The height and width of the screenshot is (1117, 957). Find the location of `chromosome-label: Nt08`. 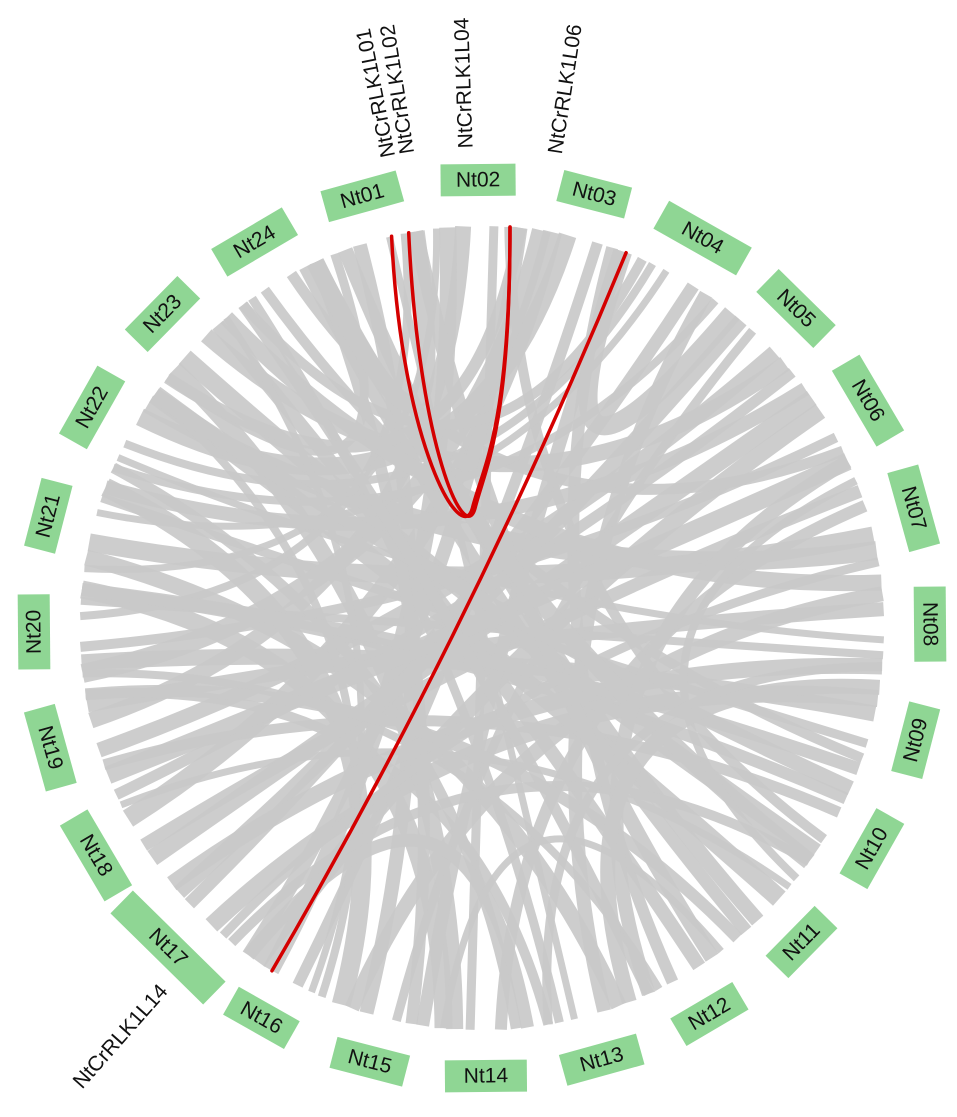

chromosome-label: Nt08 is located at coordinates (929, 624).